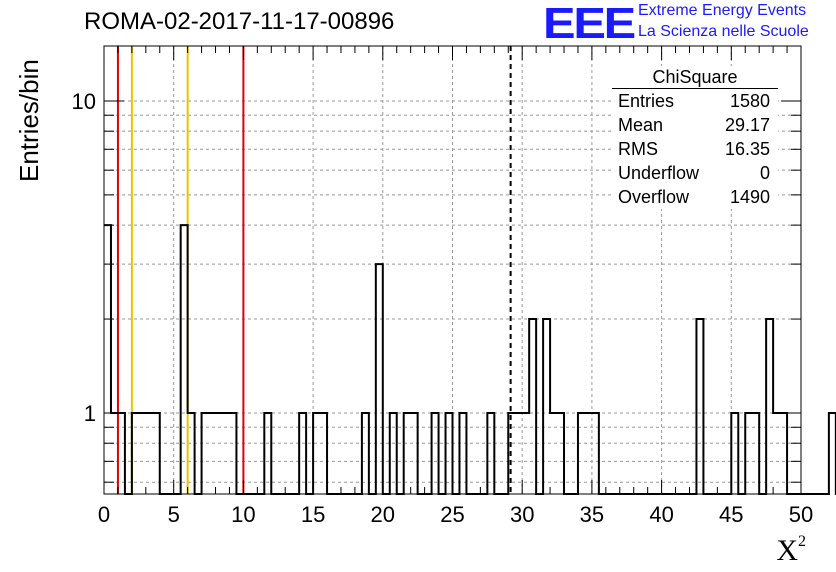 The image size is (836, 572). I want to click on y-tick-label: 1, so click(90, 413).